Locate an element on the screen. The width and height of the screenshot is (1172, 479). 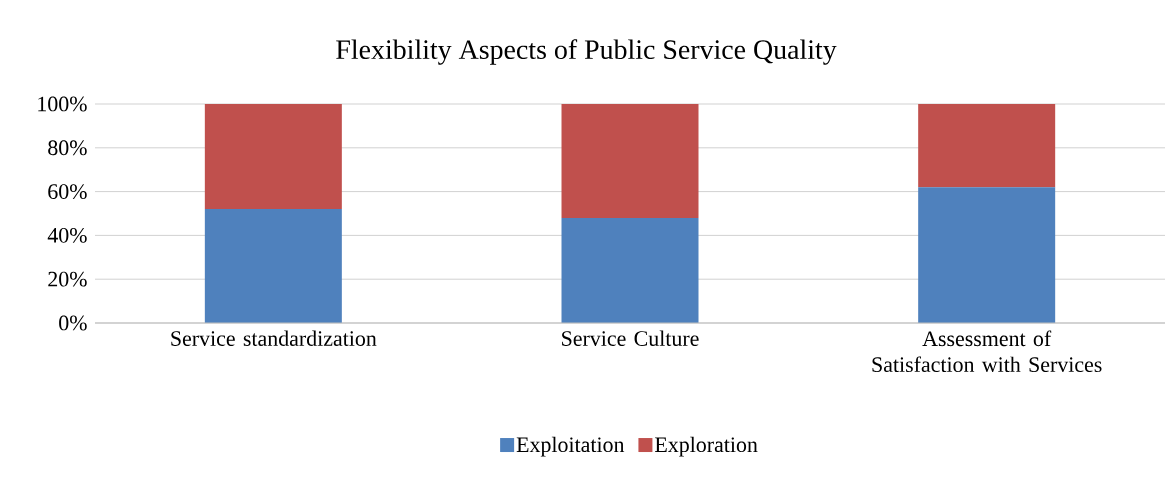
x-tick-label: Assessment of Satisfaction with Services is located at coordinates (987, 351).